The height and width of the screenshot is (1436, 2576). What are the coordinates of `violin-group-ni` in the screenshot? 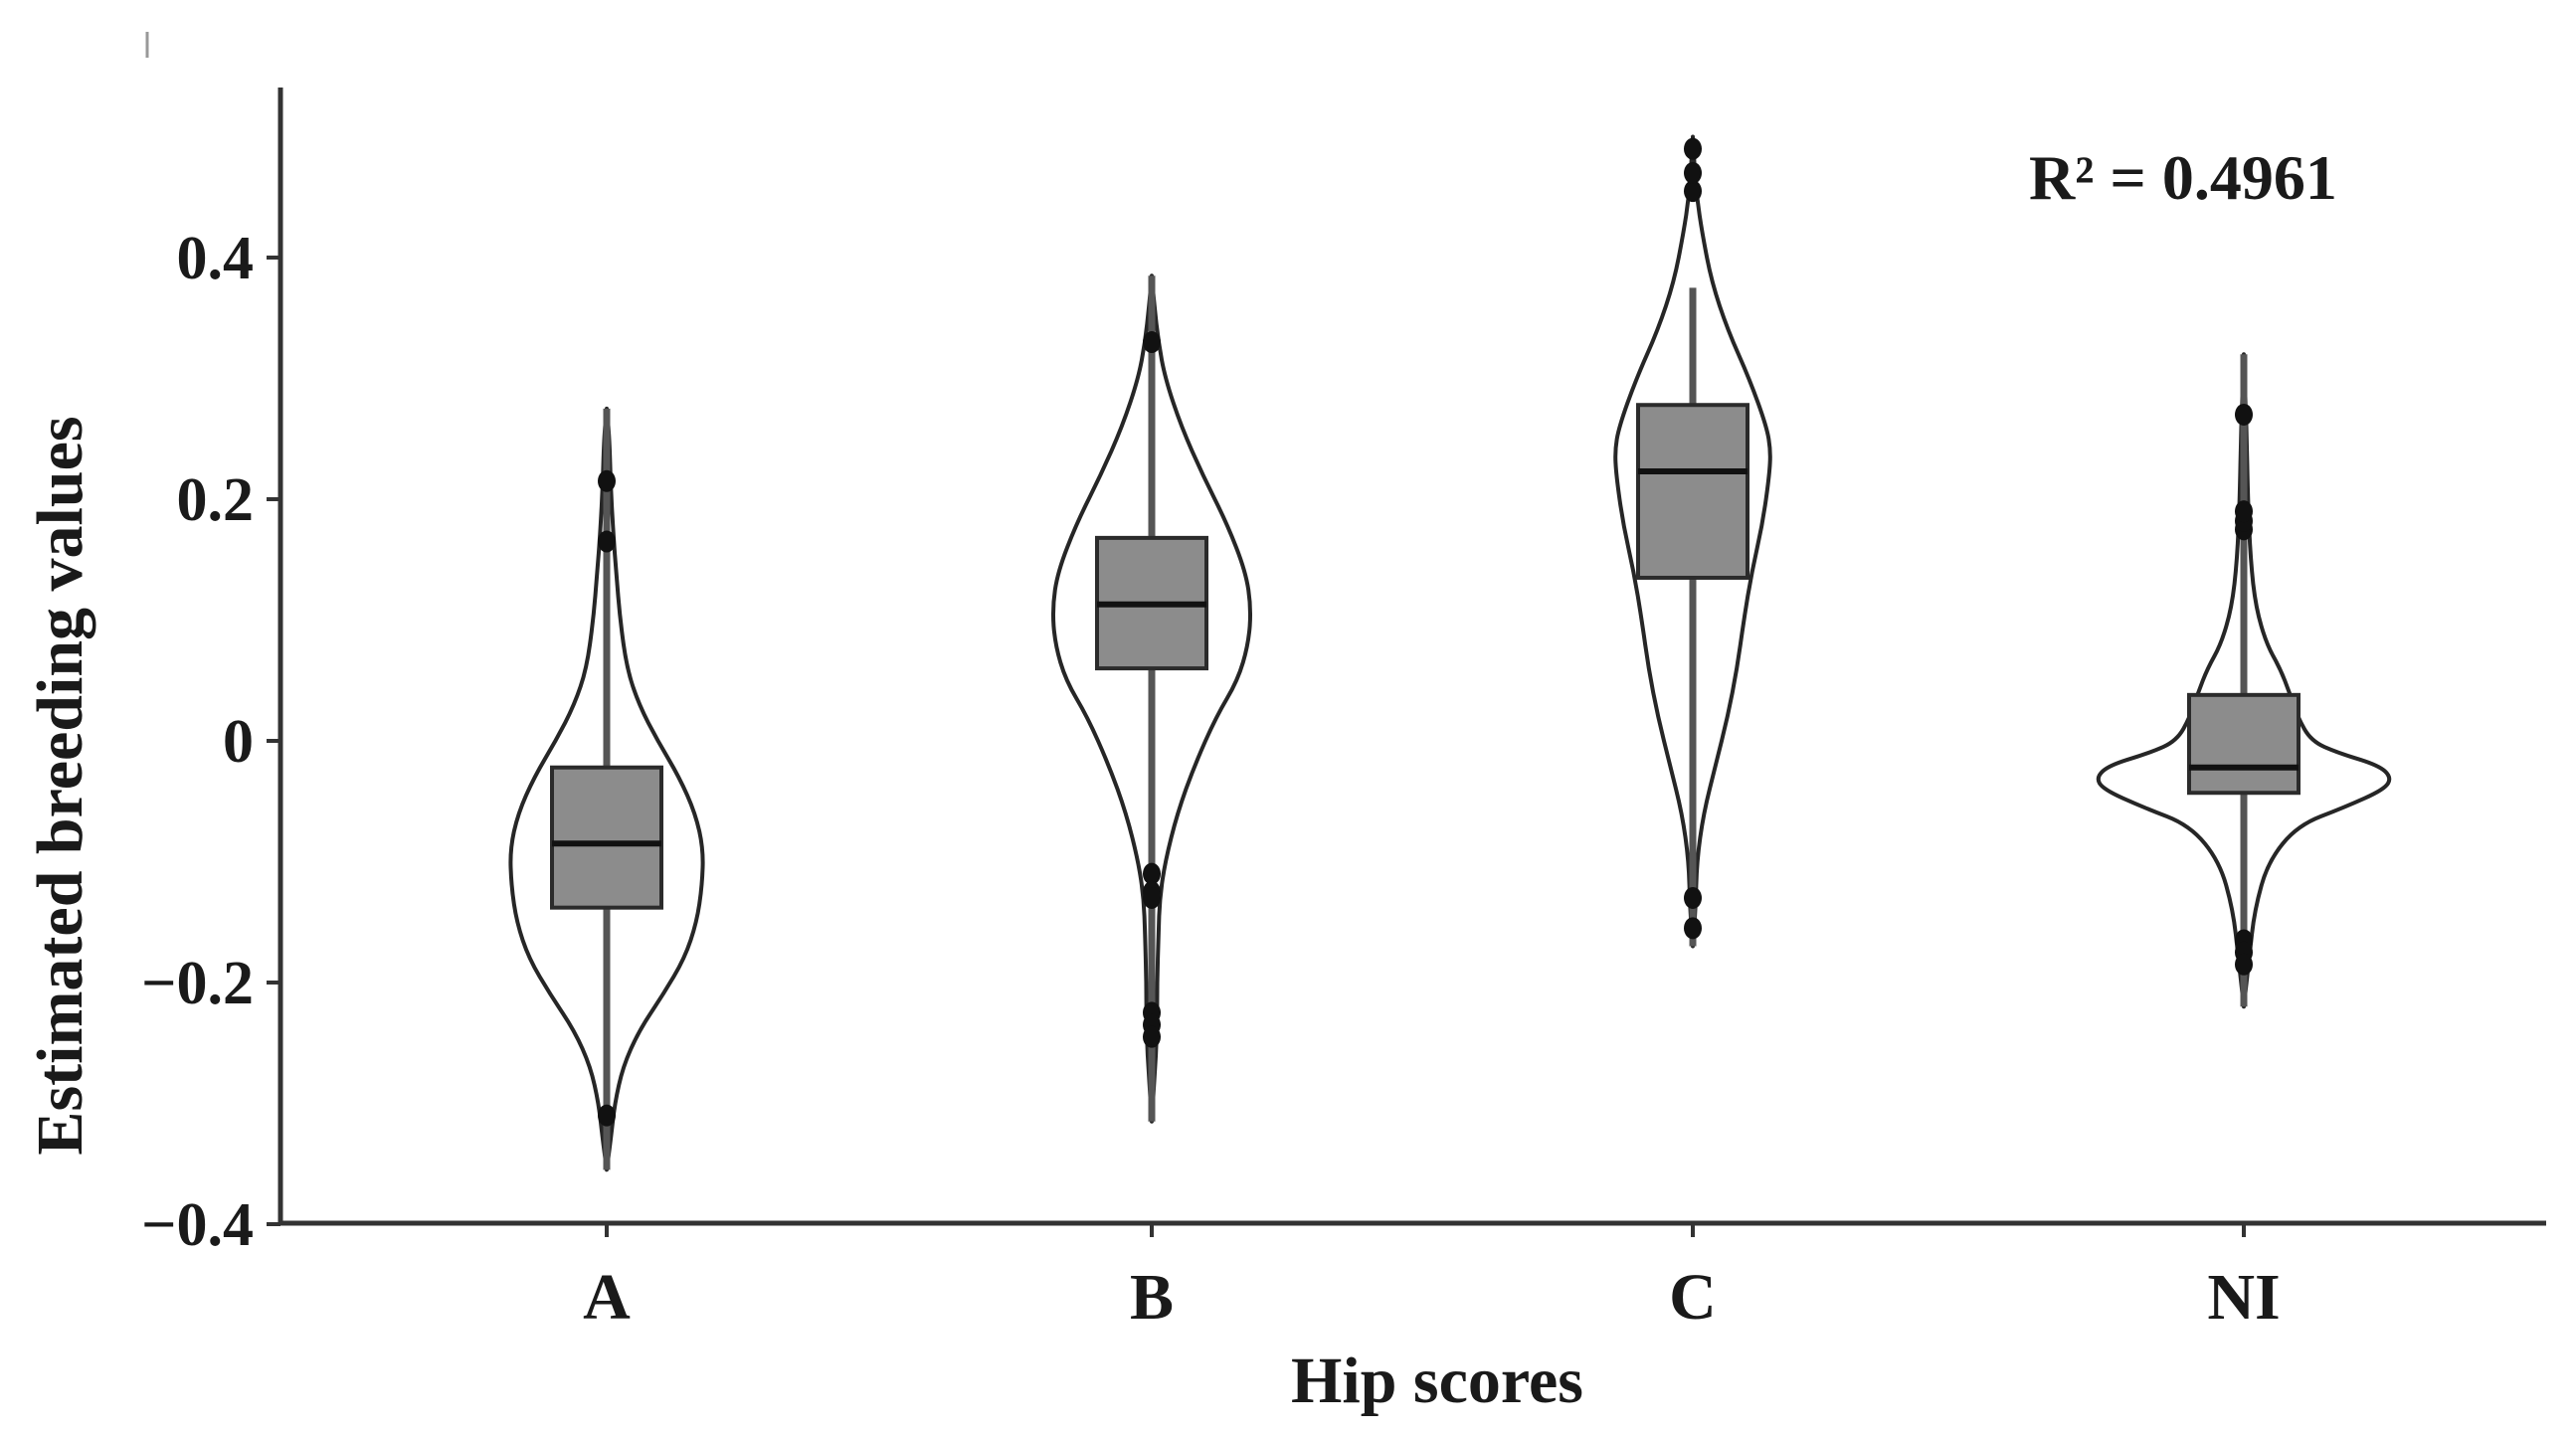 It's located at (2244, 680).